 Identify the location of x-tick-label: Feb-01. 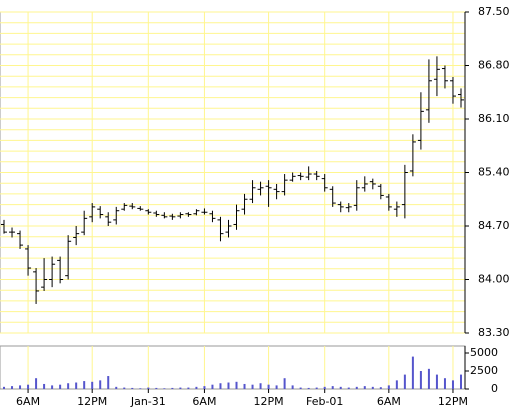
(324, 401).